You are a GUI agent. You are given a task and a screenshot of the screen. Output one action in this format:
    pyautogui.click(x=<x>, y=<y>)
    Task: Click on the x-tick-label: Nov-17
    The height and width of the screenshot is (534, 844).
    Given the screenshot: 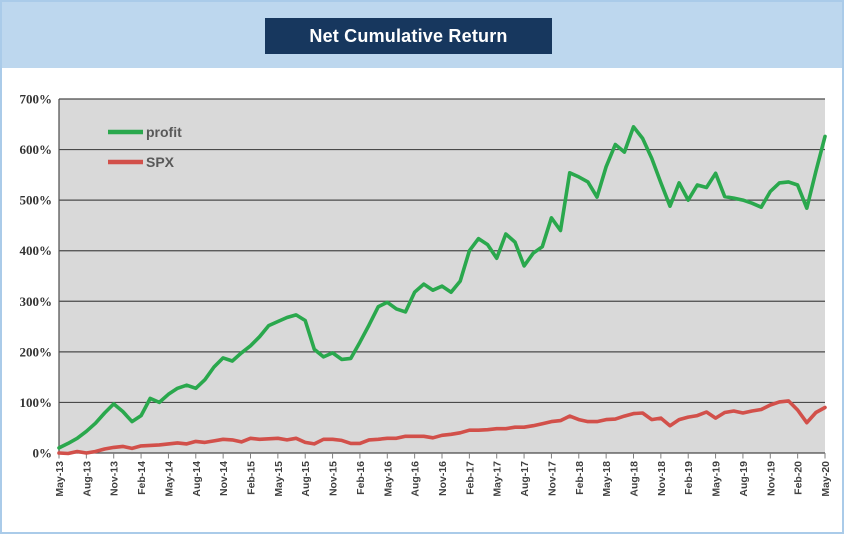 What is the action you would take?
    pyautogui.click(x=552, y=478)
    